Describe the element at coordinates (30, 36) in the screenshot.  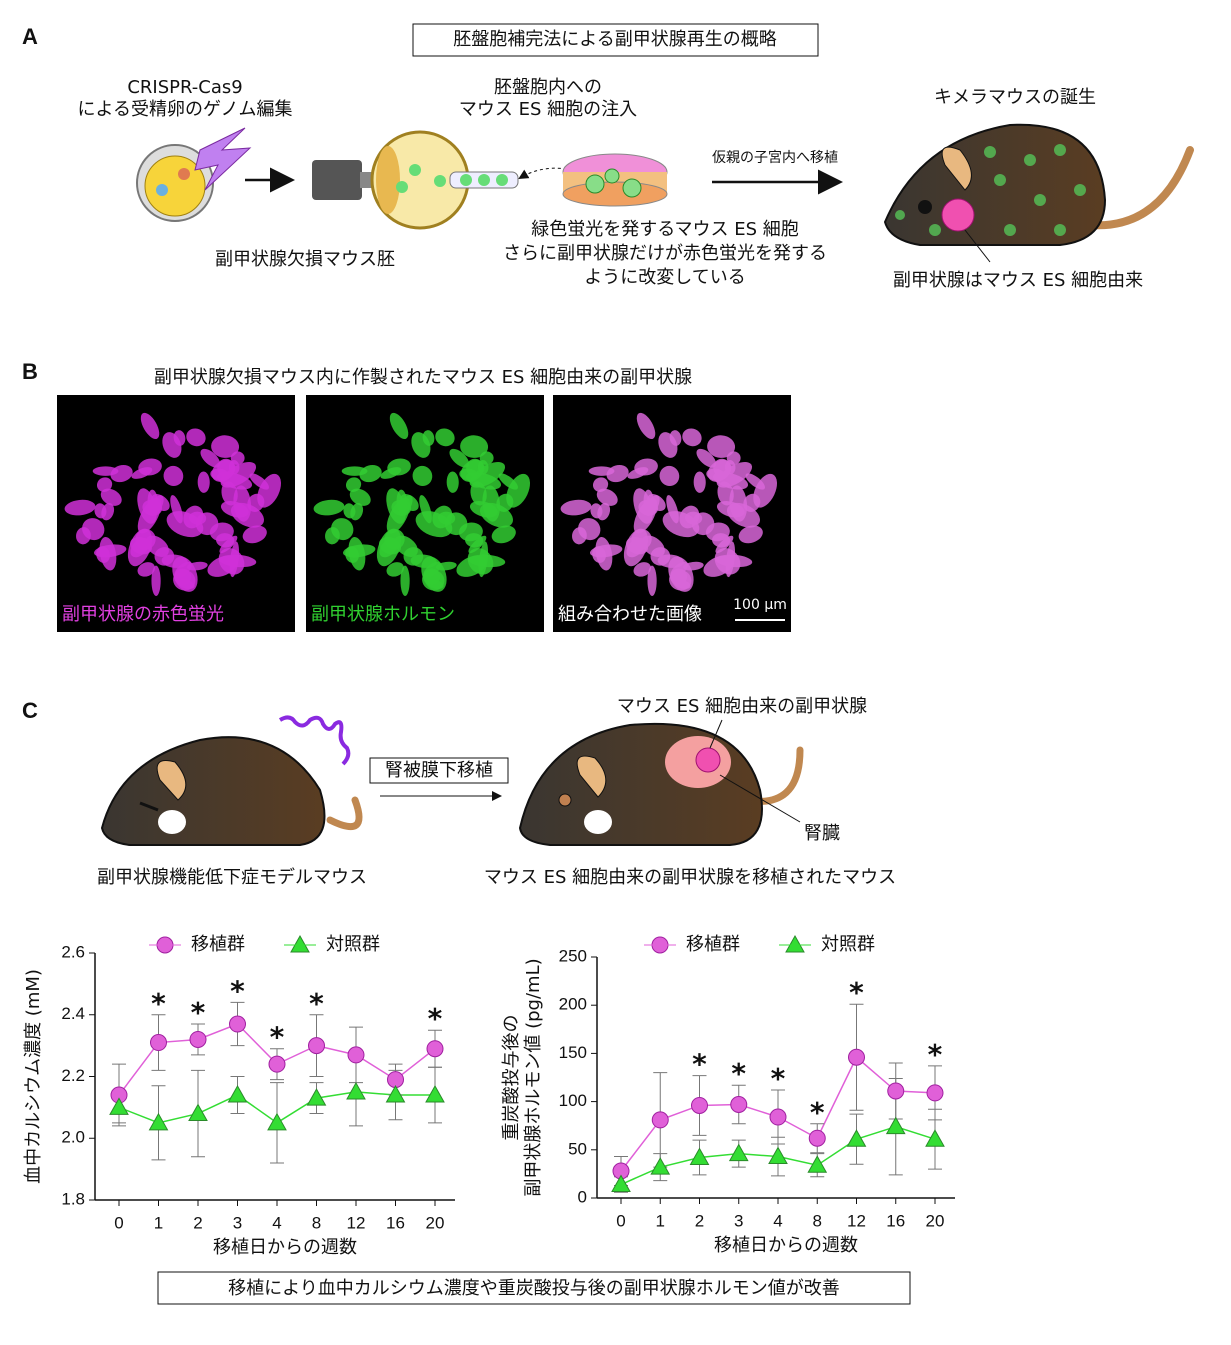
I see `panel-letter: A` at that location.